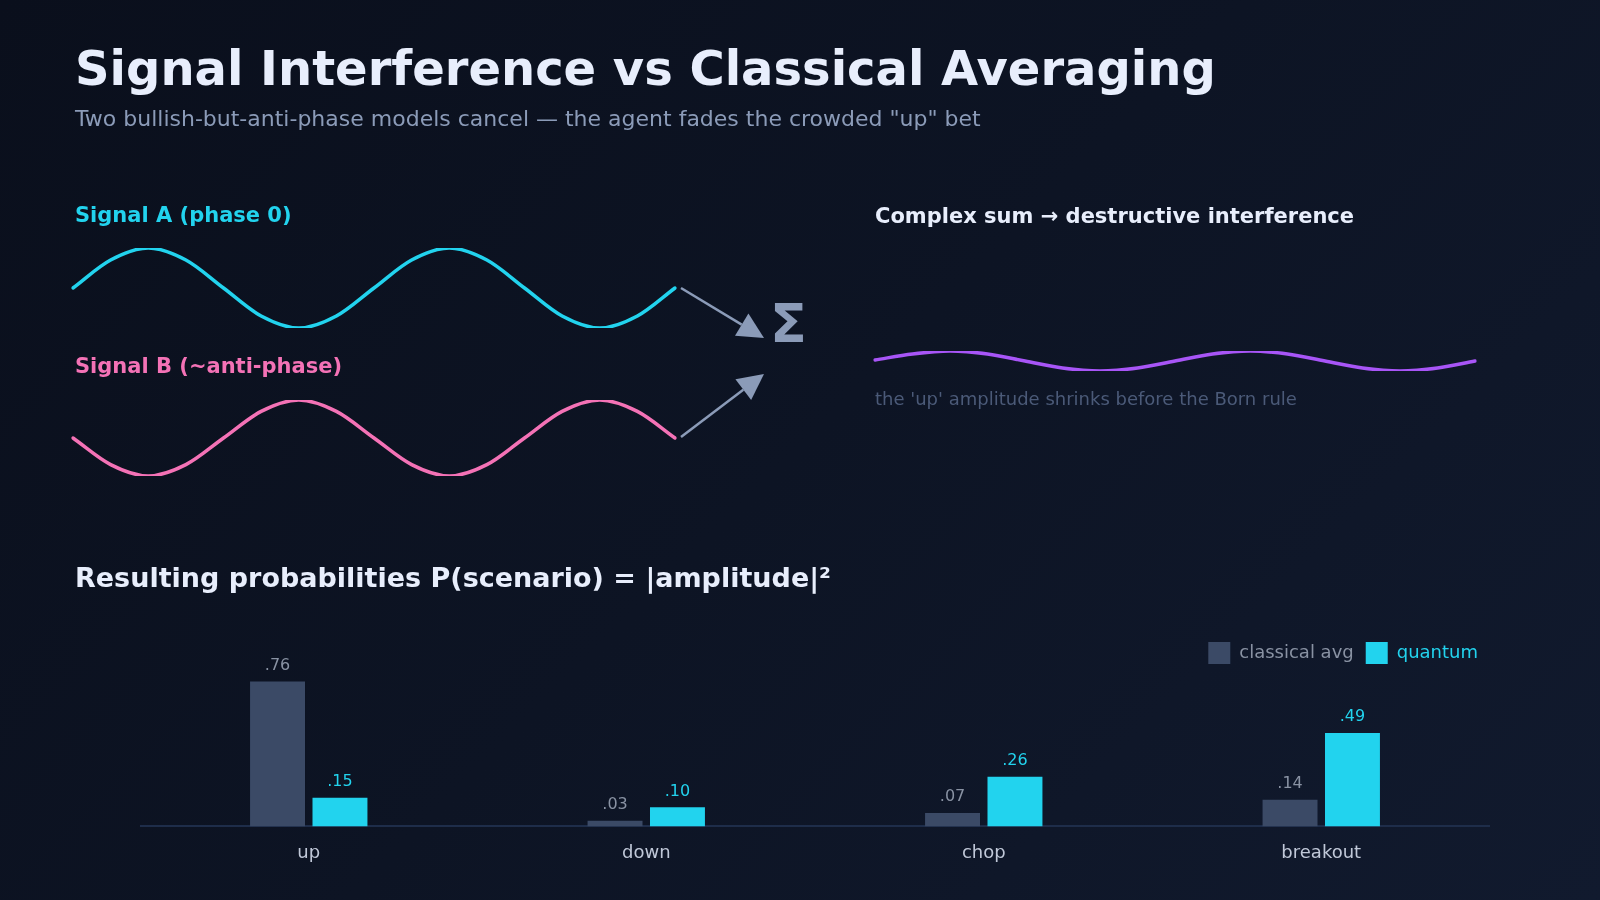 Image resolution: width=1600 pixels, height=900 pixels. What do you see at coordinates (209, 366) in the screenshot?
I see `series-label: Signal B (~anti-phase)` at bounding box center [209, 366].